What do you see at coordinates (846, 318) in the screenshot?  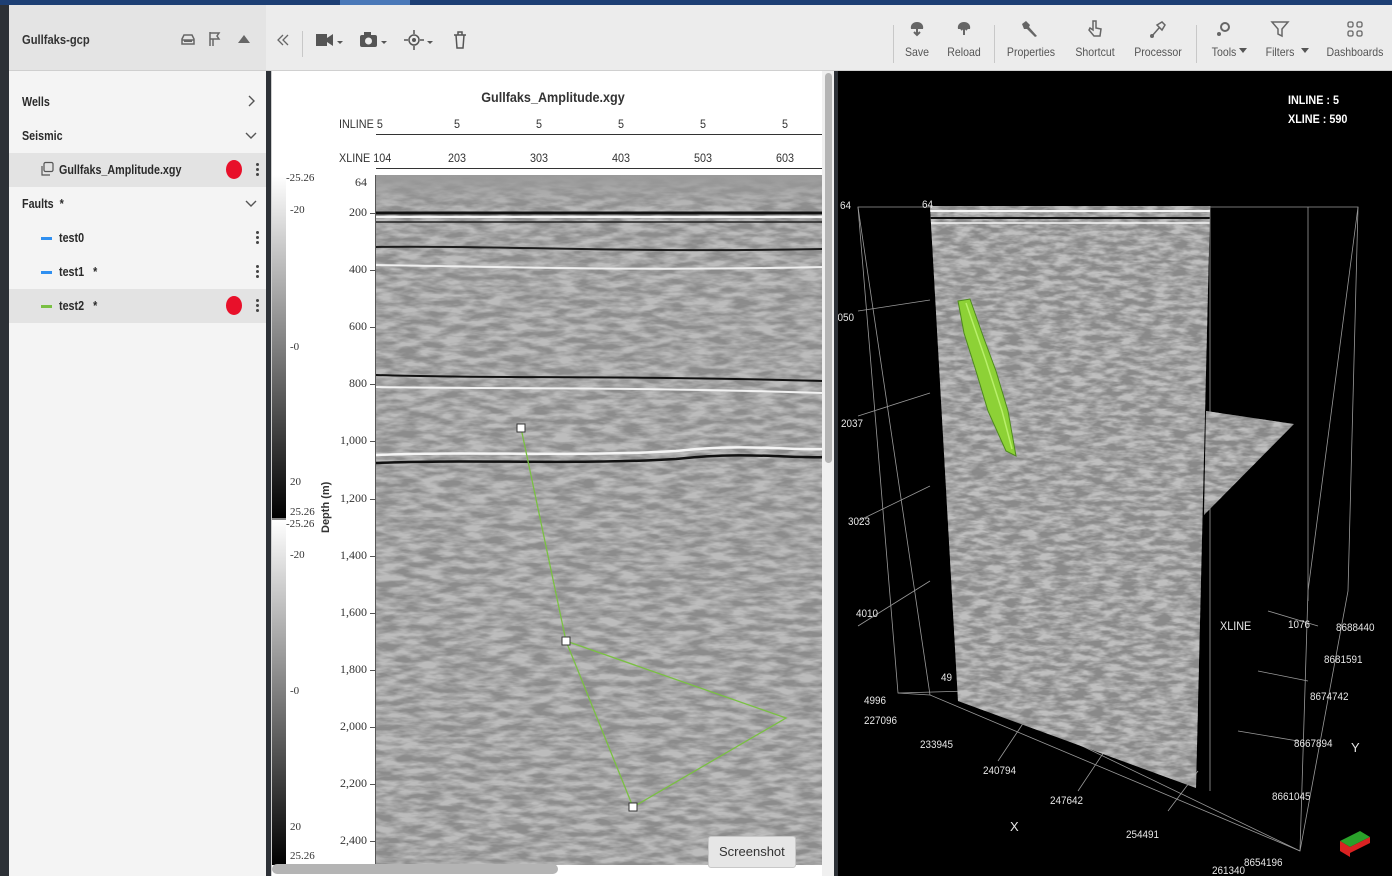 I see `depth-axis-label: 1050` at bounding box center [846, 318].